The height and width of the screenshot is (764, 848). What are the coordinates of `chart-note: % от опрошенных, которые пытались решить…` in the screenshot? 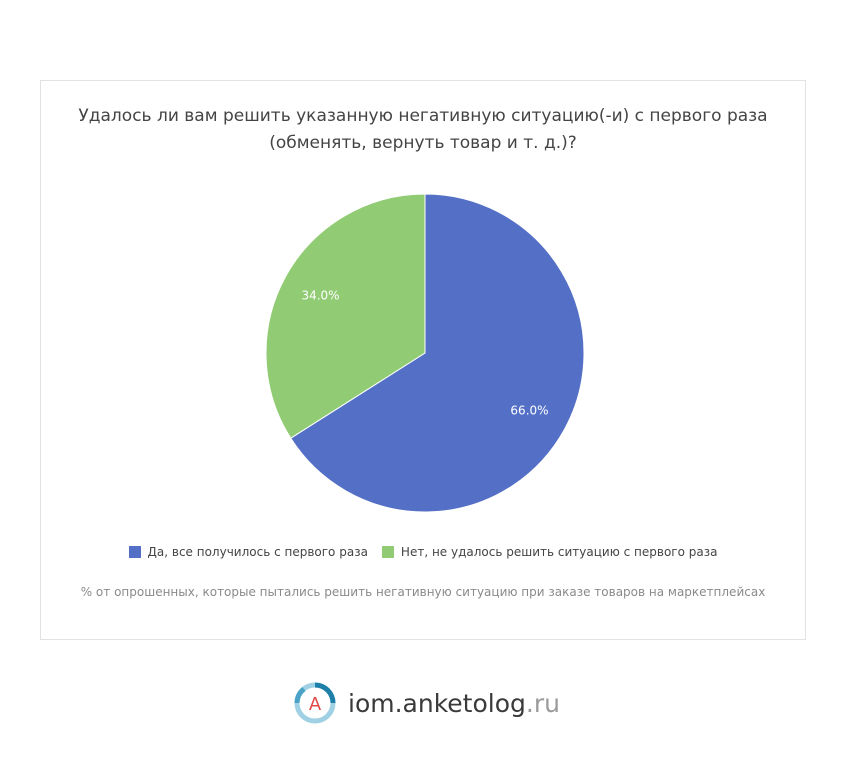 It's located at (423, 592).